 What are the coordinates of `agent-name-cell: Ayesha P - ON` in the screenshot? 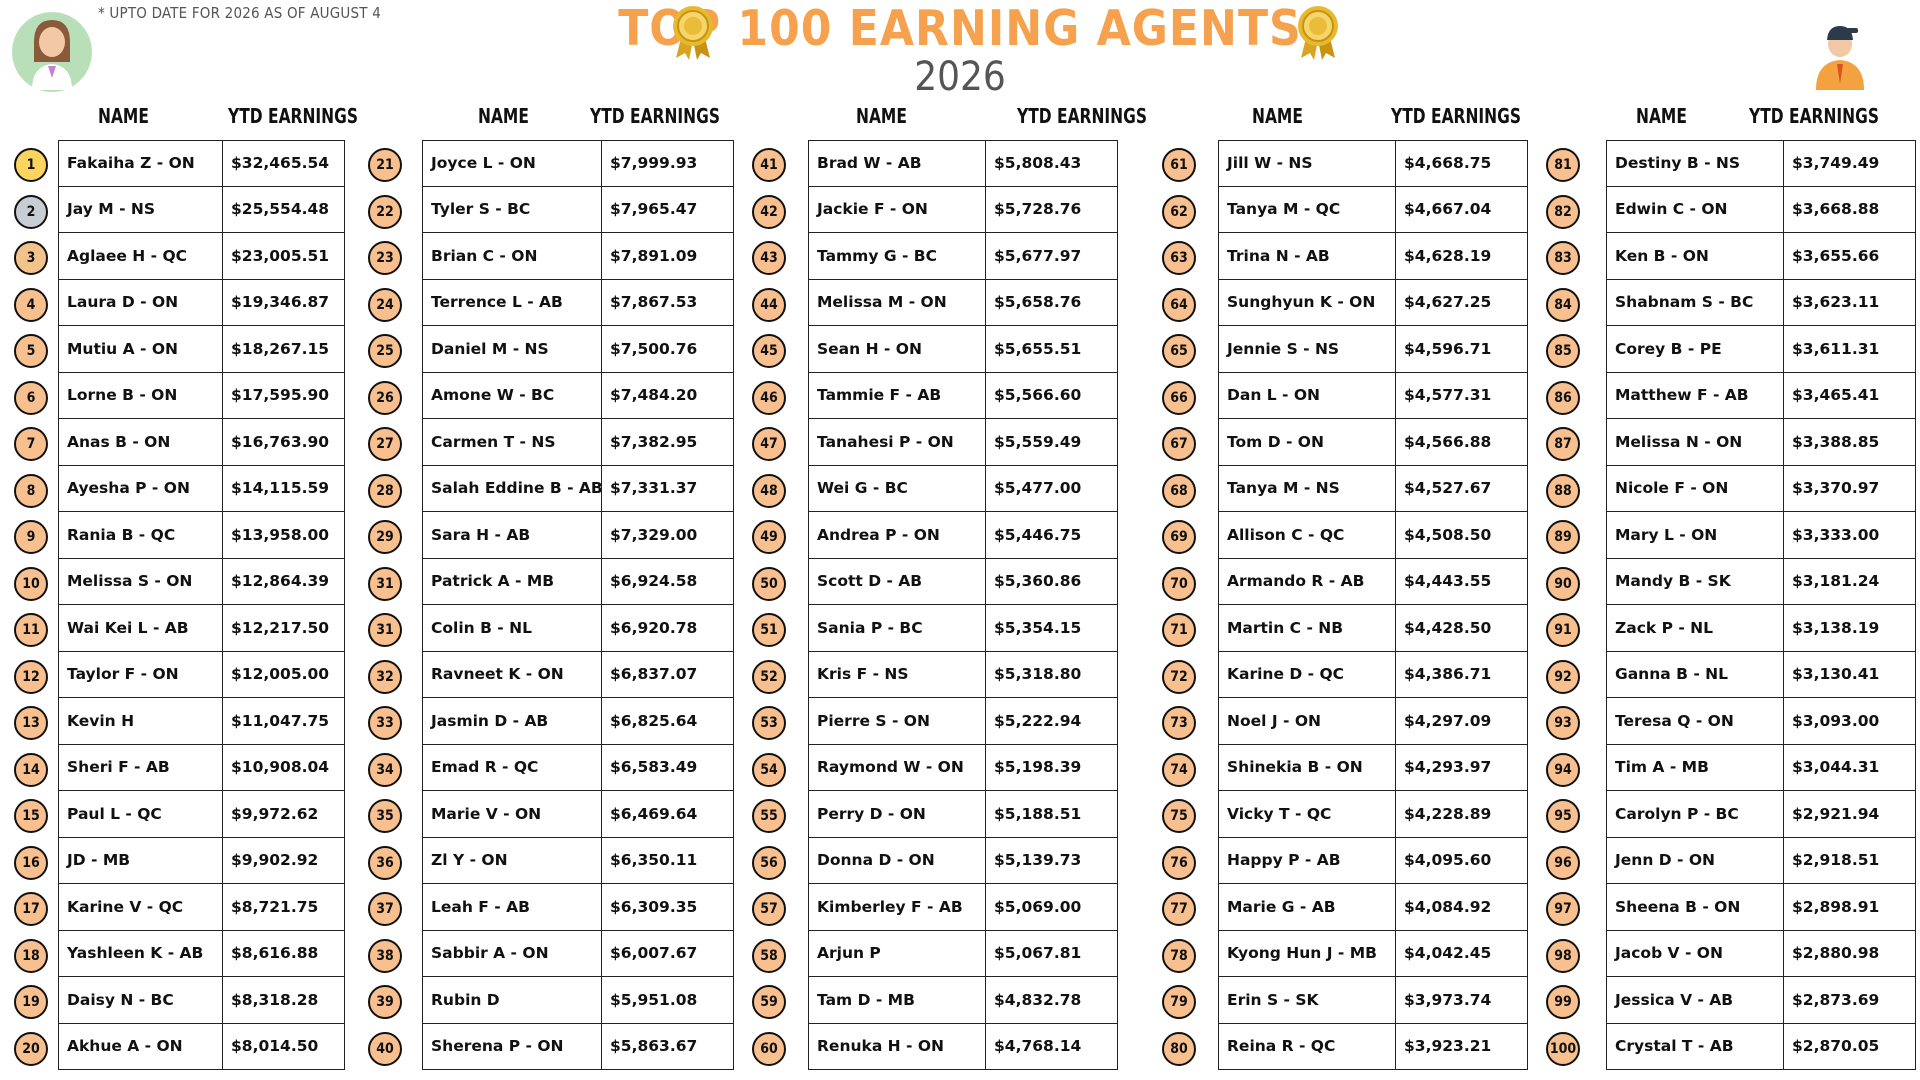 It's located at (140, 488).